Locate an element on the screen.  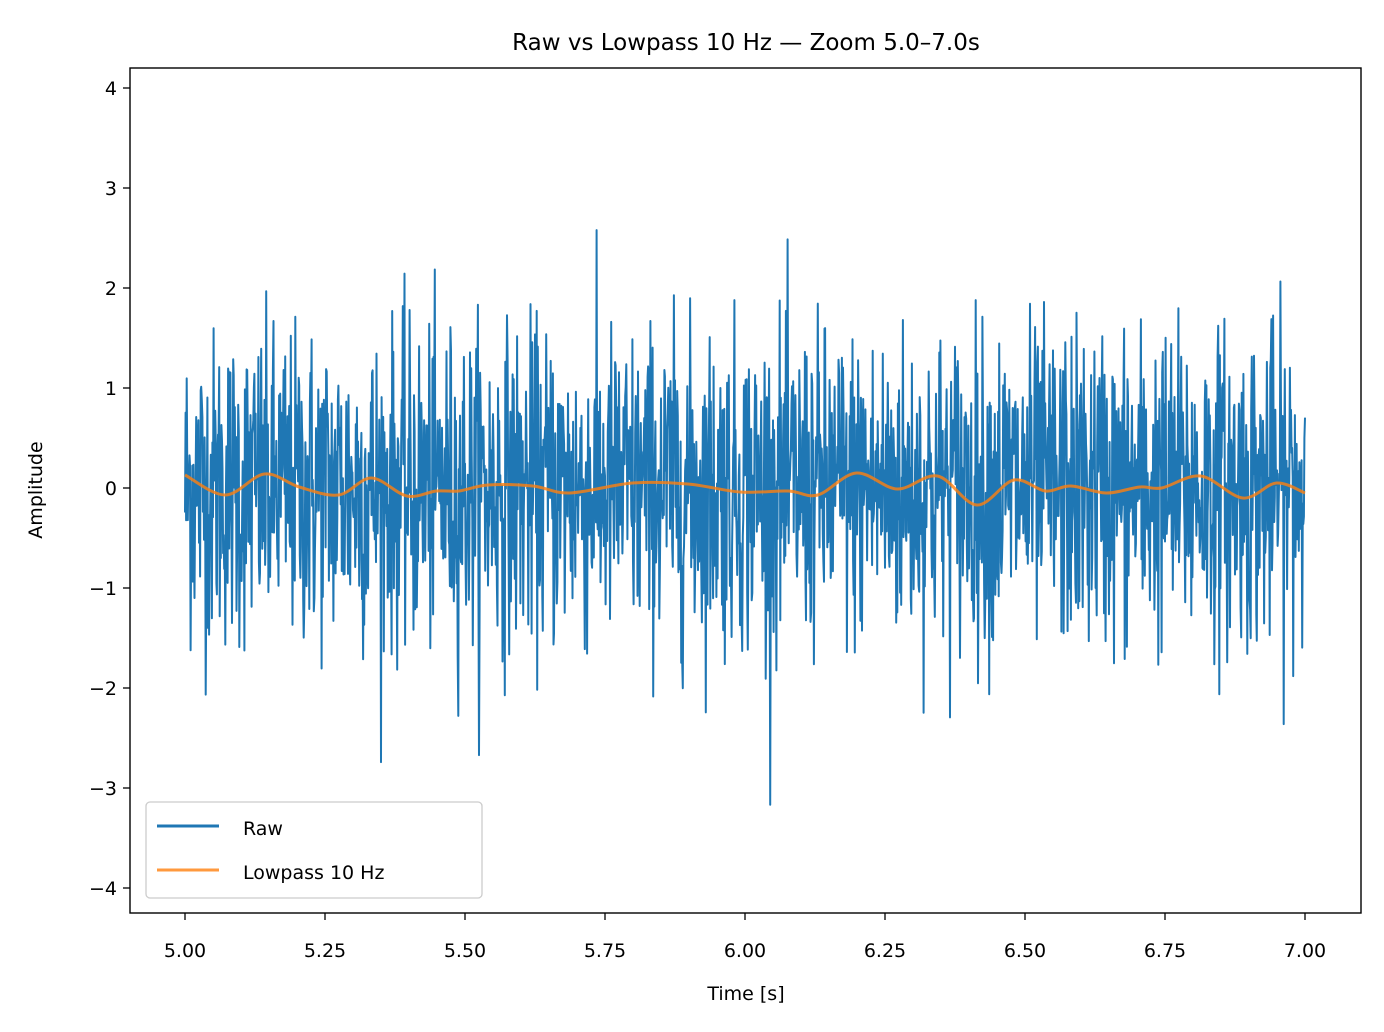
y-tick-label: −4 is located at coordinates (103, 889).